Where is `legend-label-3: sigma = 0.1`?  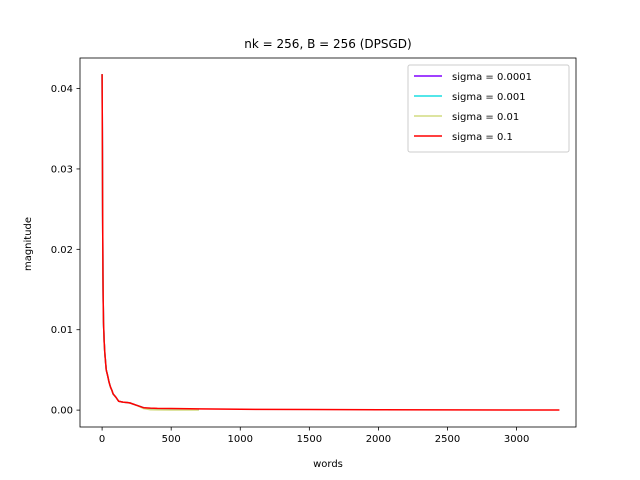
legend-label-3: sigma = 0.1 is located at coordinates (482, 137).